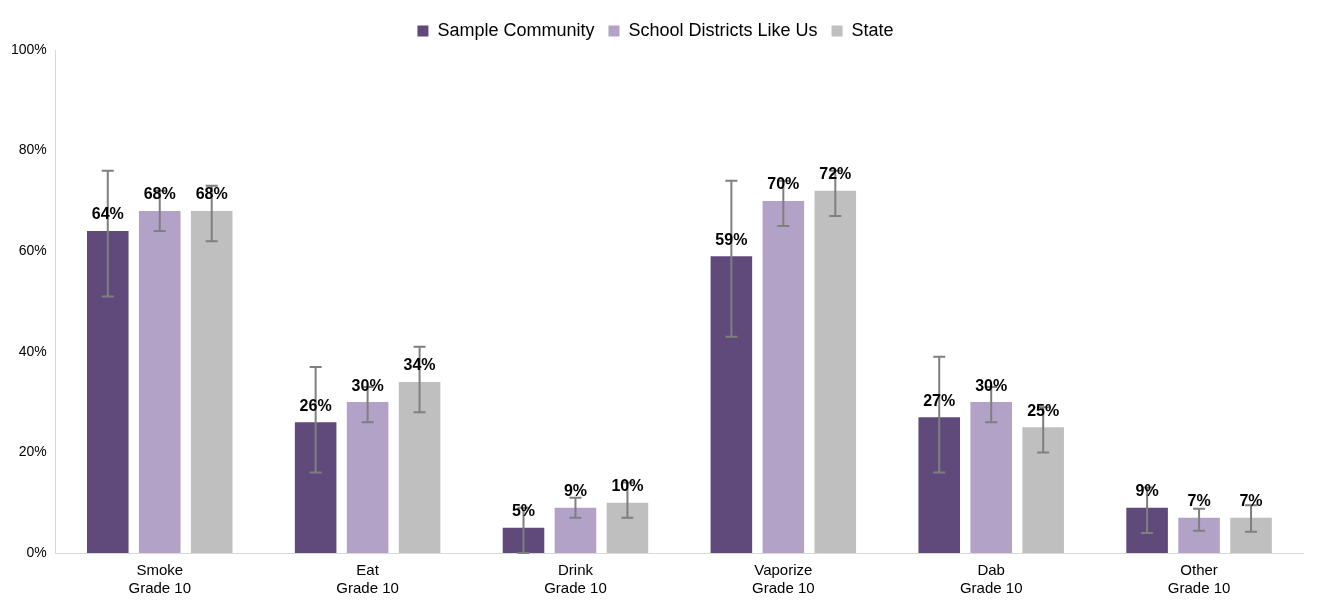  What do you see at coordinates (315, 405) in the screenshot?
I see `data-label: 26%` at bounding box center [315, 405].